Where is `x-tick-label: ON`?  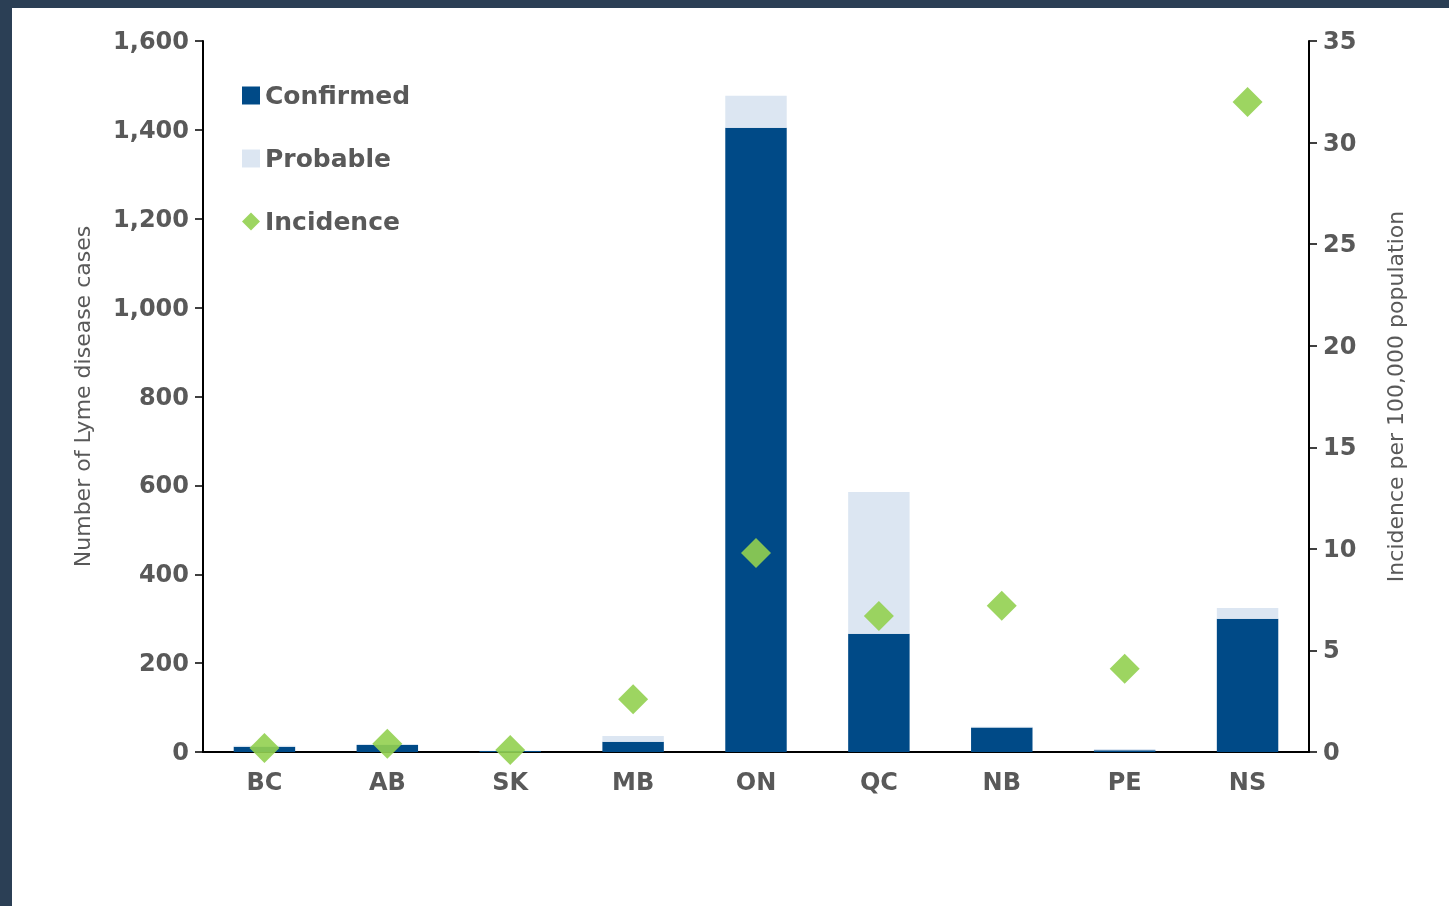 x-tick-label: ON is located at coordinates (756, 782).